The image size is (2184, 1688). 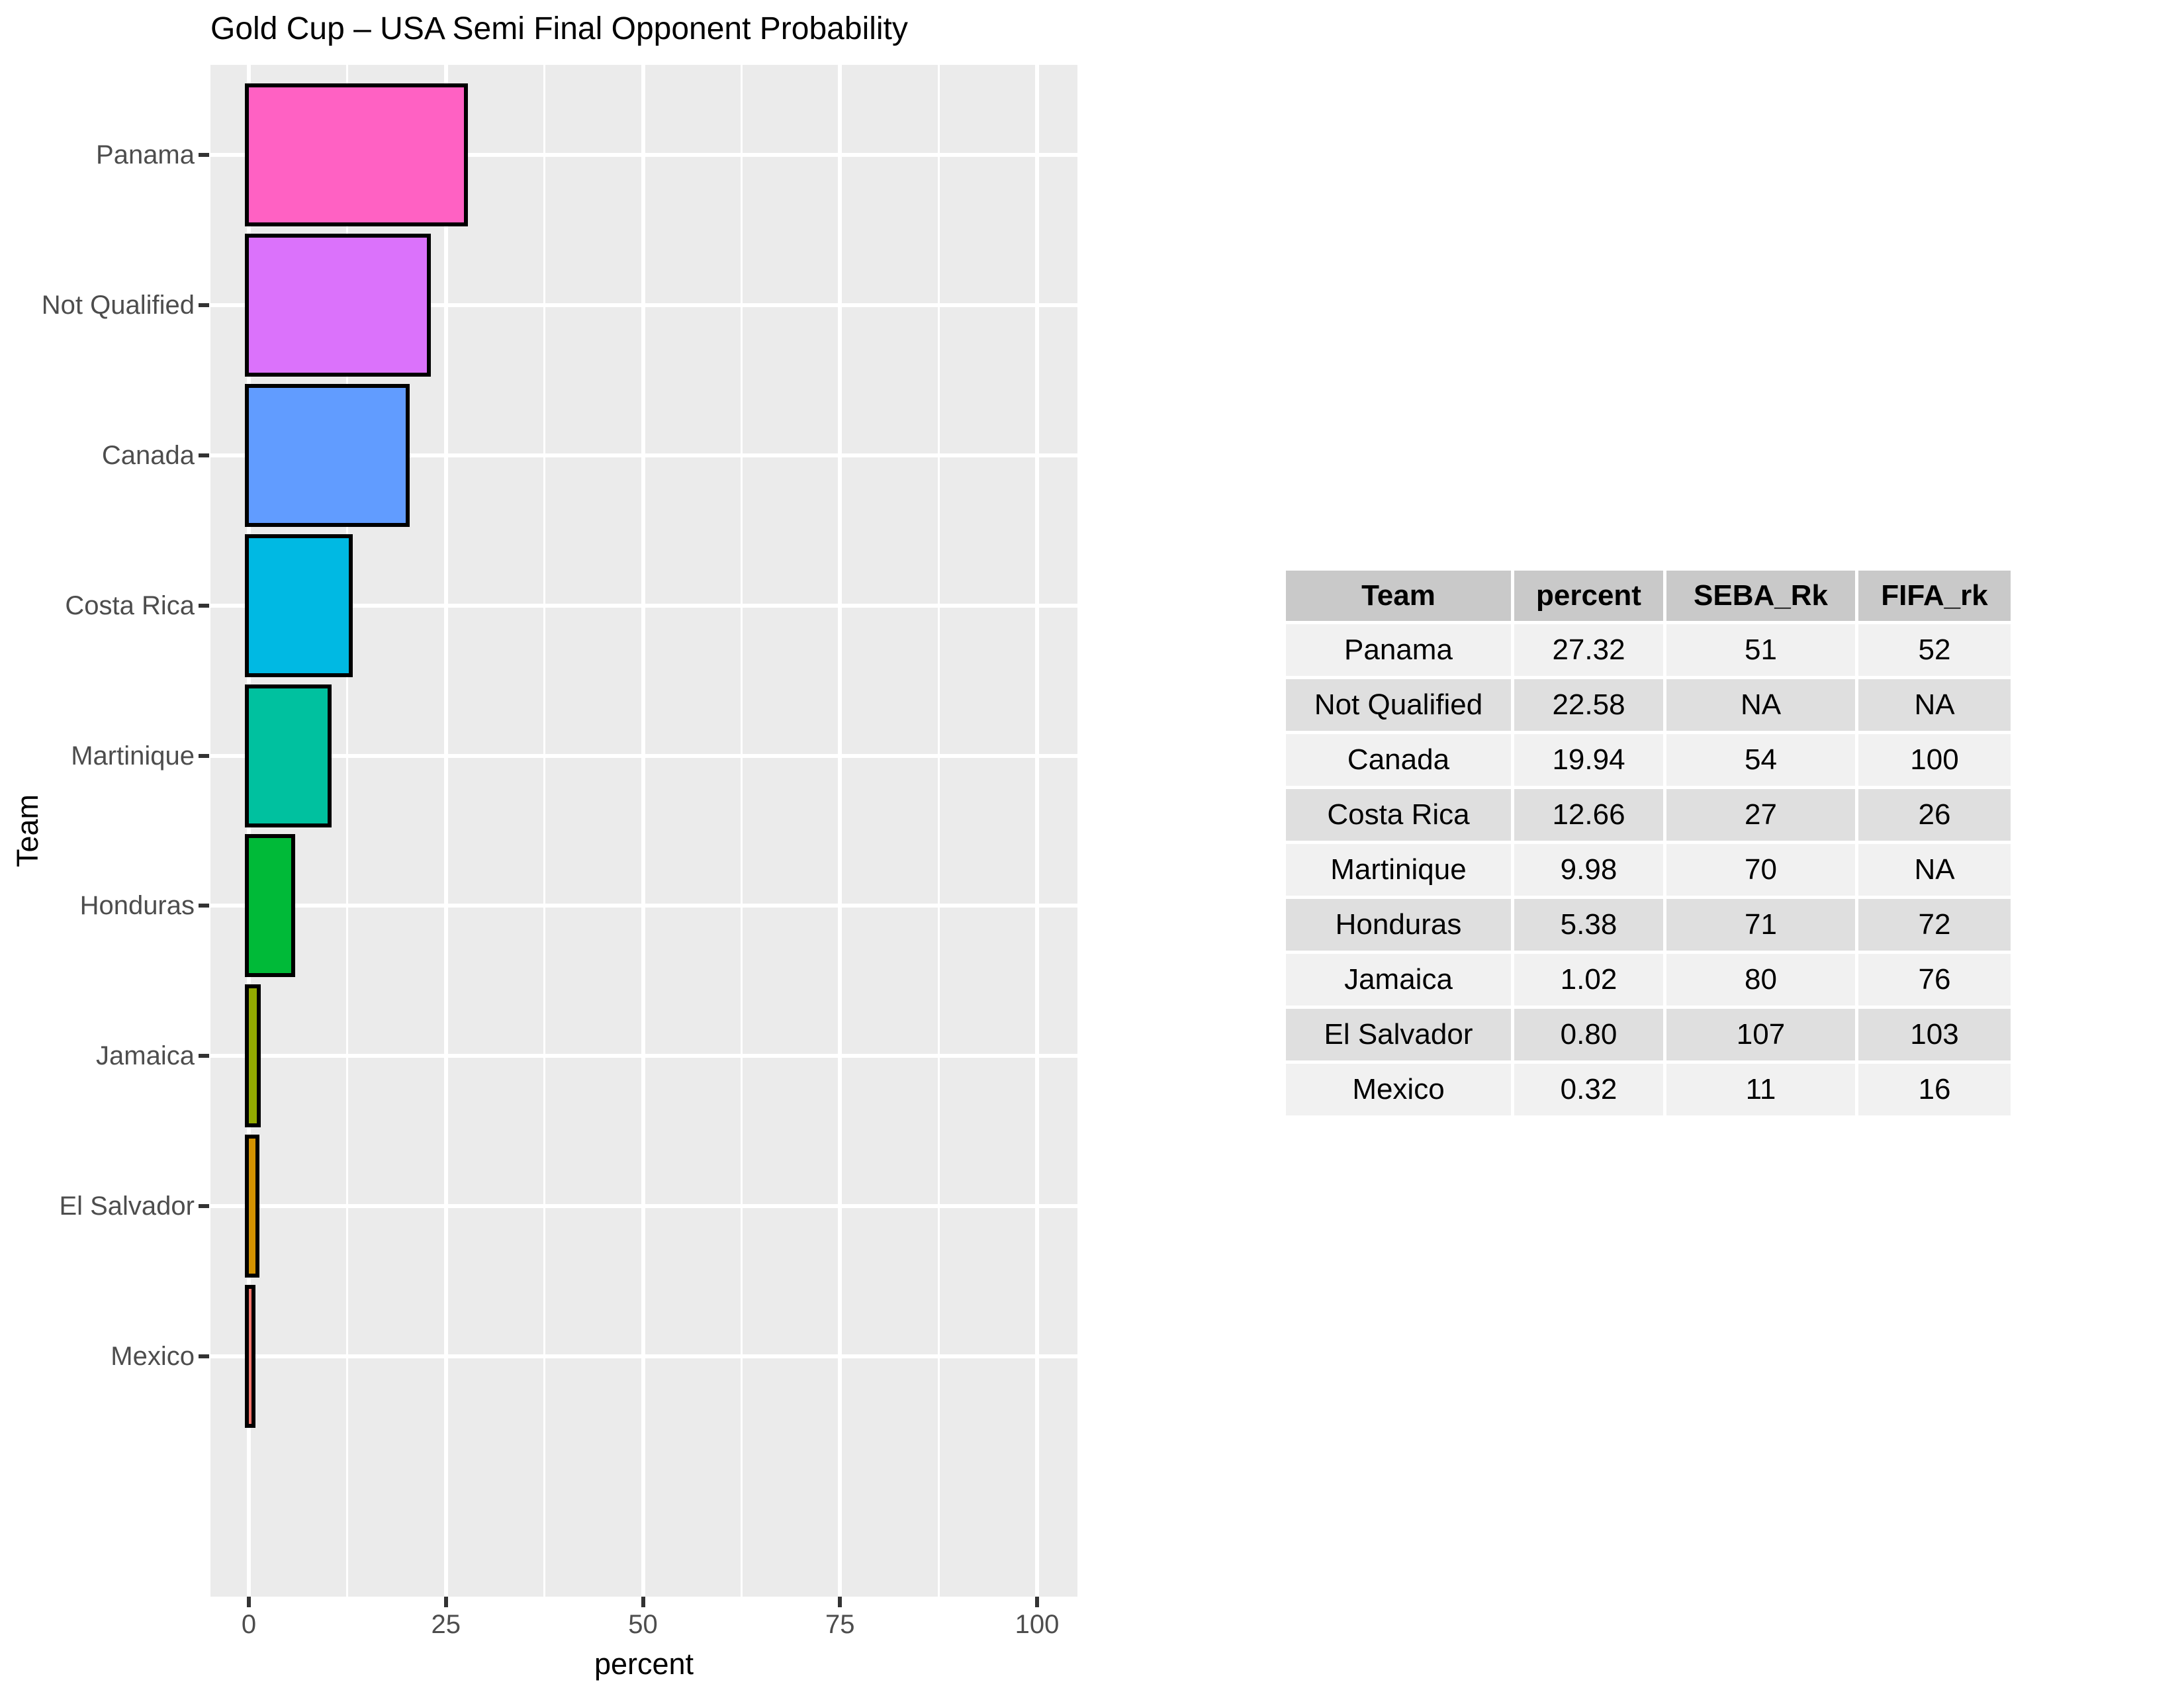 What do you see at coordinates (28, 831) in the screenshot?
I see `y-axis-title: Team` at bounding box center [28, 831].